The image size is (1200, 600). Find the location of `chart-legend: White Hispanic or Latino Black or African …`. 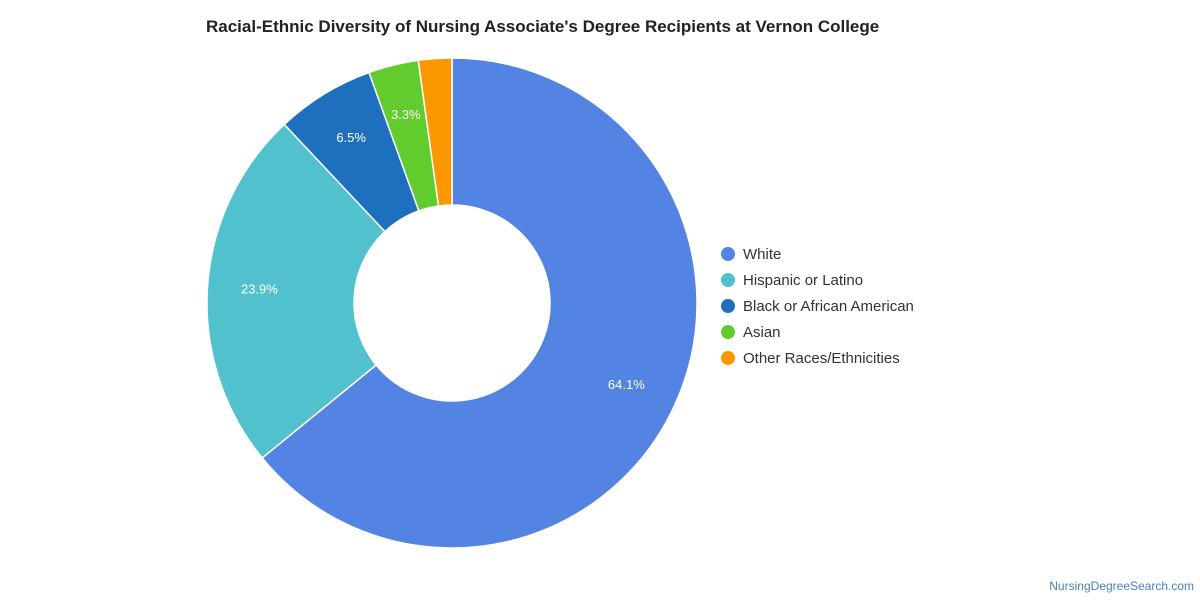

chart-legend: White Hispanic or Latino Black or African … is located at coordinates (817, 306).